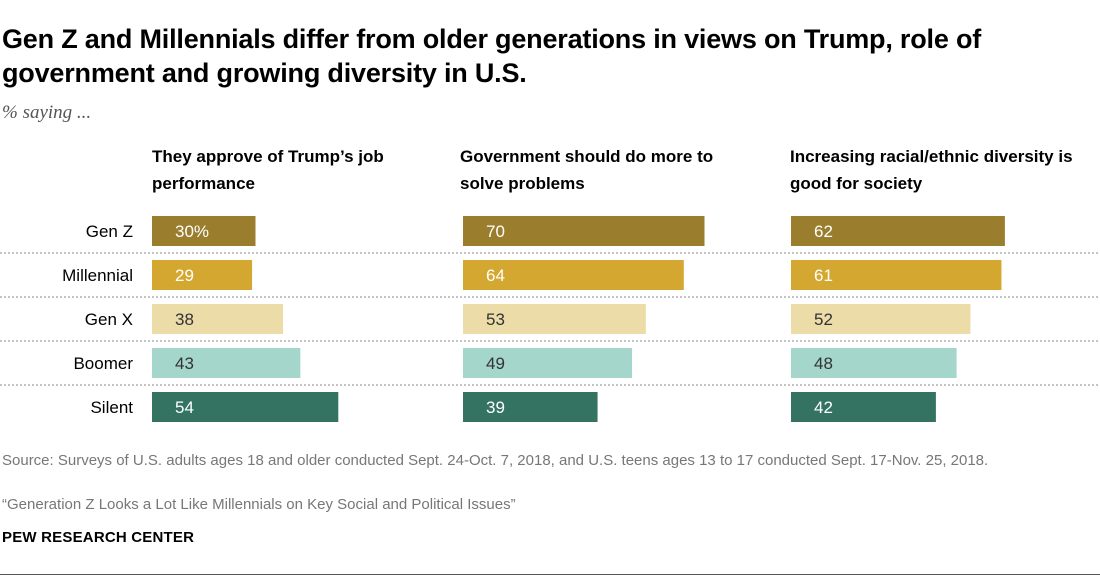  I want to click on data-label: 29, so click(184, 275).